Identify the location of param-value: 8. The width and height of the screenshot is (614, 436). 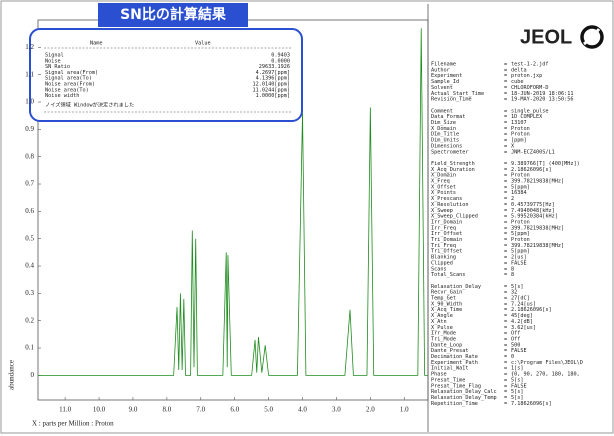
(512, 269).